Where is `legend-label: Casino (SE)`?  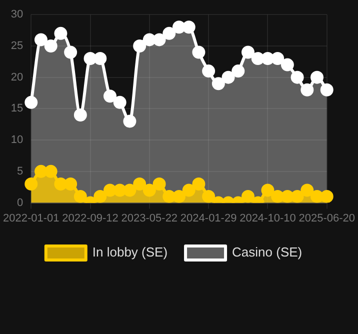 legend-label: Casino (SE) is located at coordinates (267, 252).